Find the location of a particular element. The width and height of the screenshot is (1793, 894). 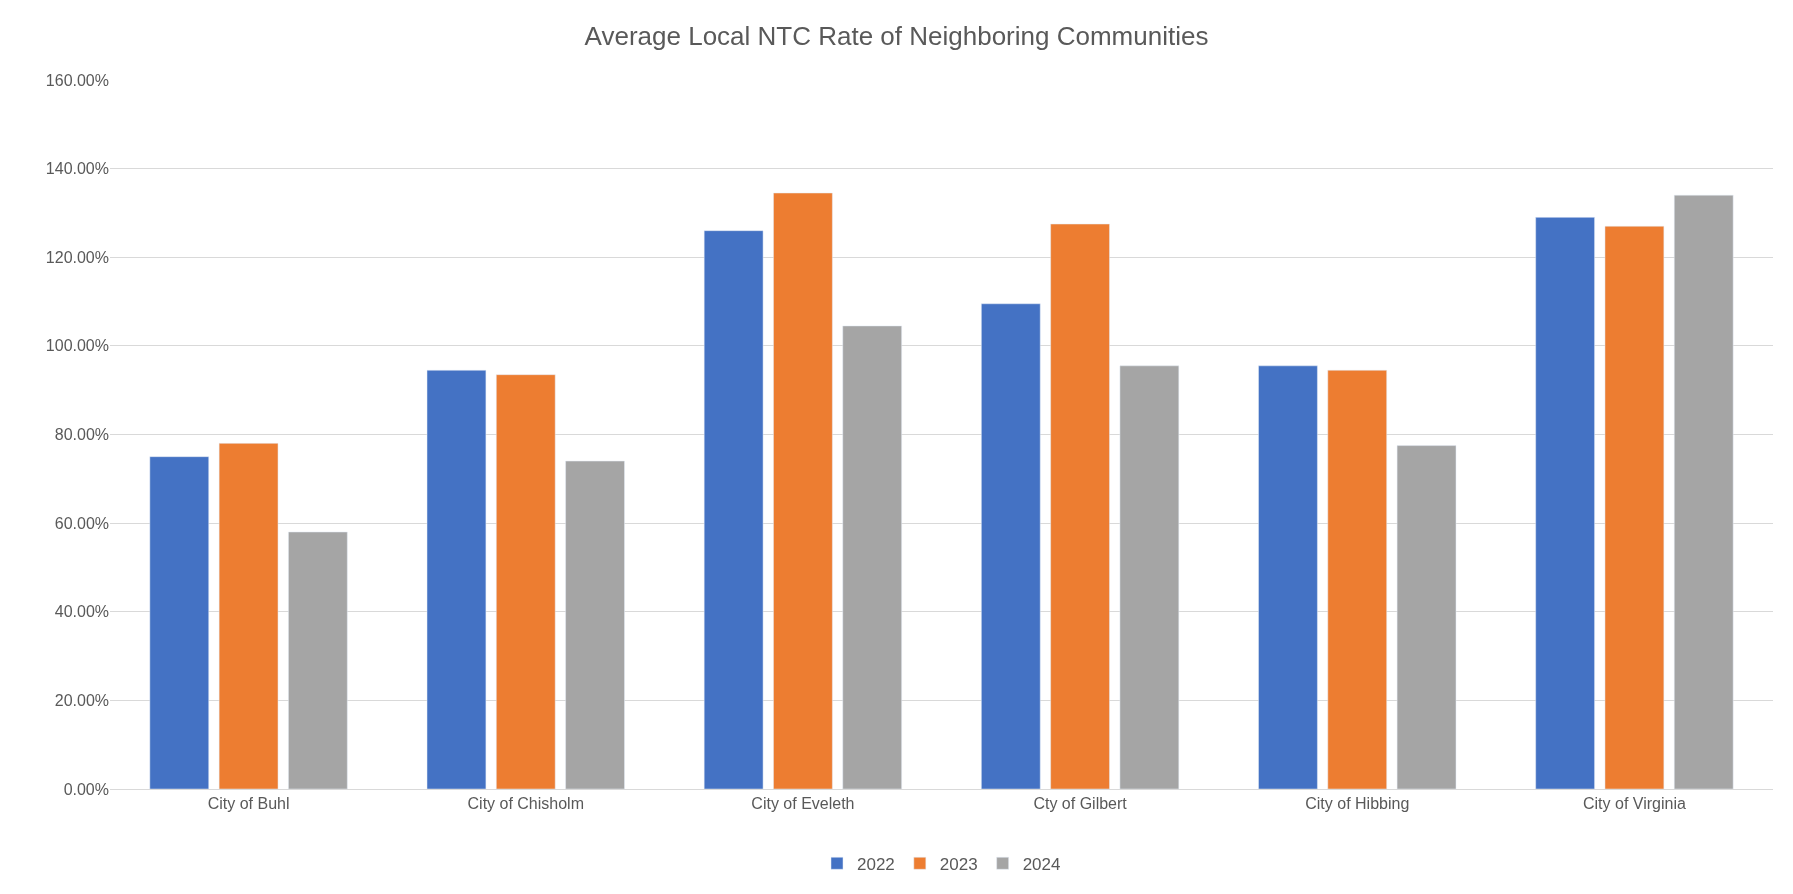

x-tick-label: Cty of Gilbert is located at coordinates (1080, 804).